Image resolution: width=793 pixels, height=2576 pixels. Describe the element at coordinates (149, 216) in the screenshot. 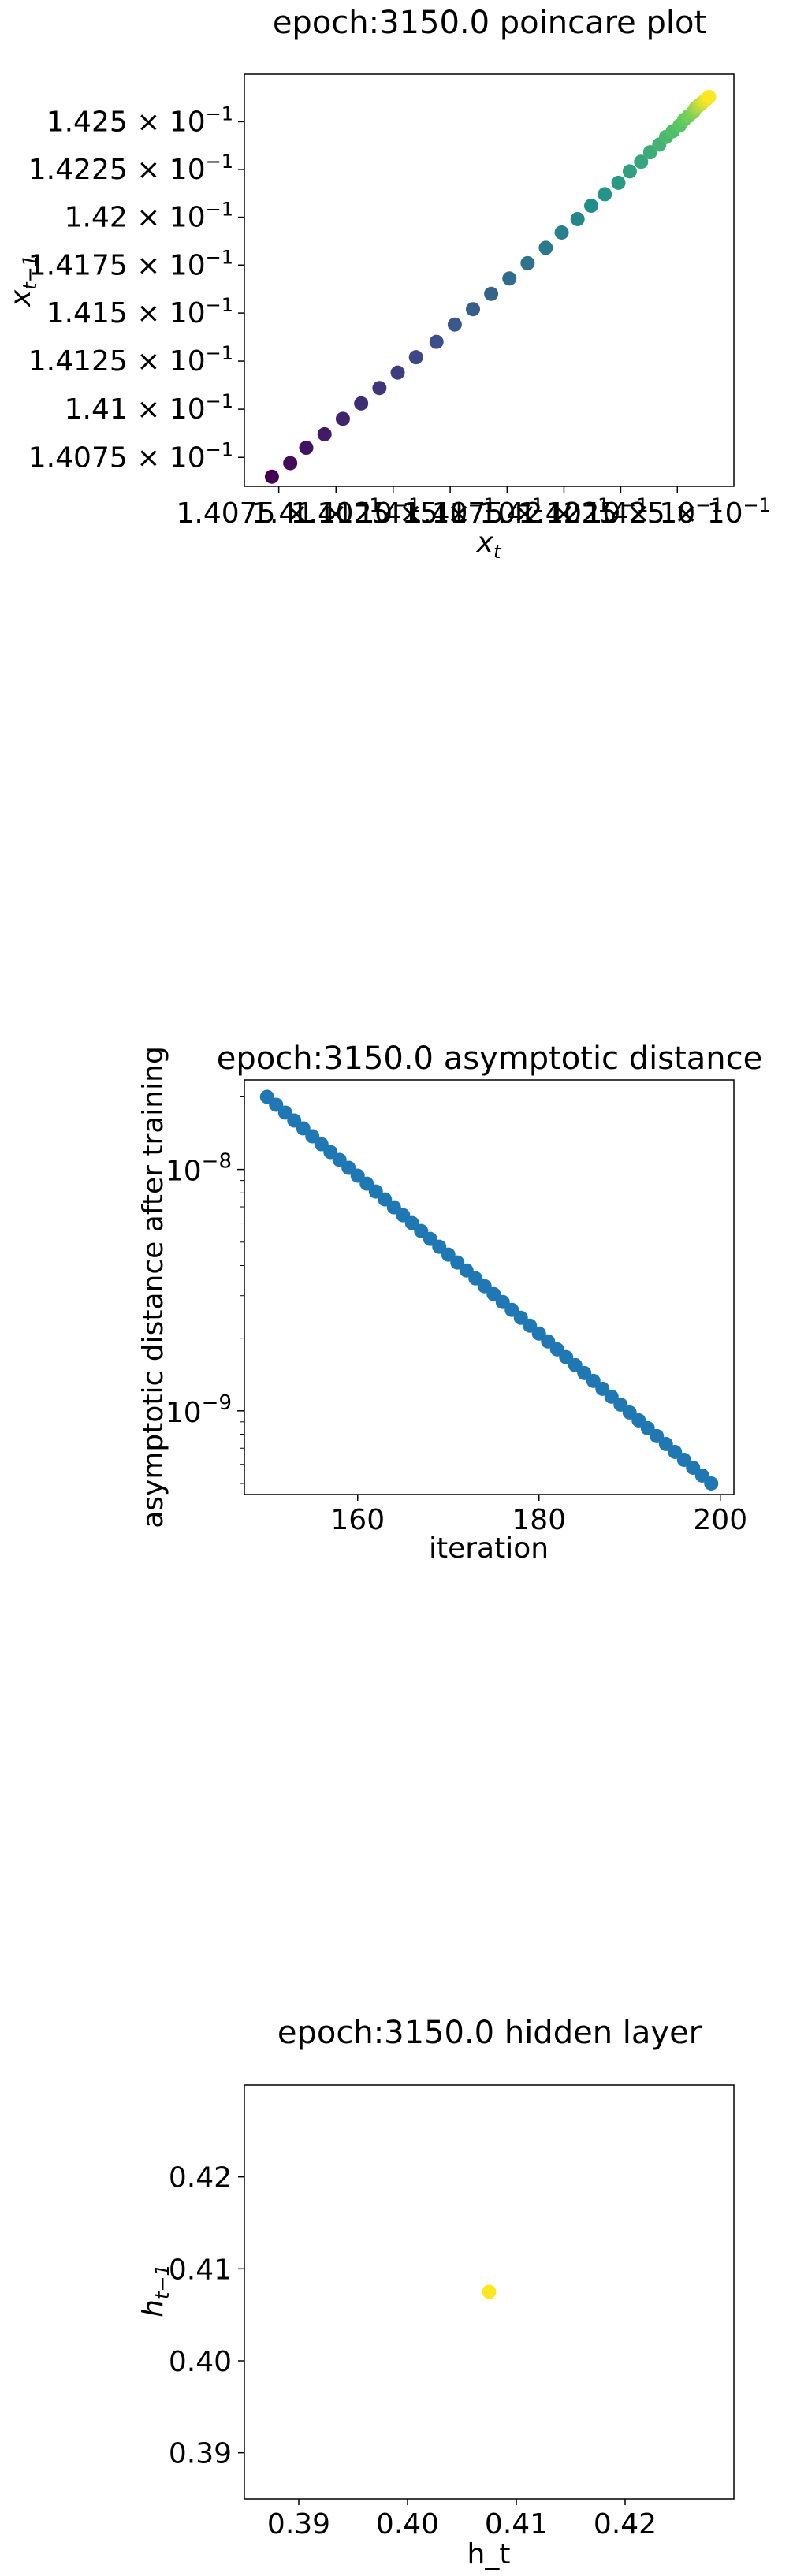

I see `y-tick-label: 1.42 × 10⁻¹` at that location.